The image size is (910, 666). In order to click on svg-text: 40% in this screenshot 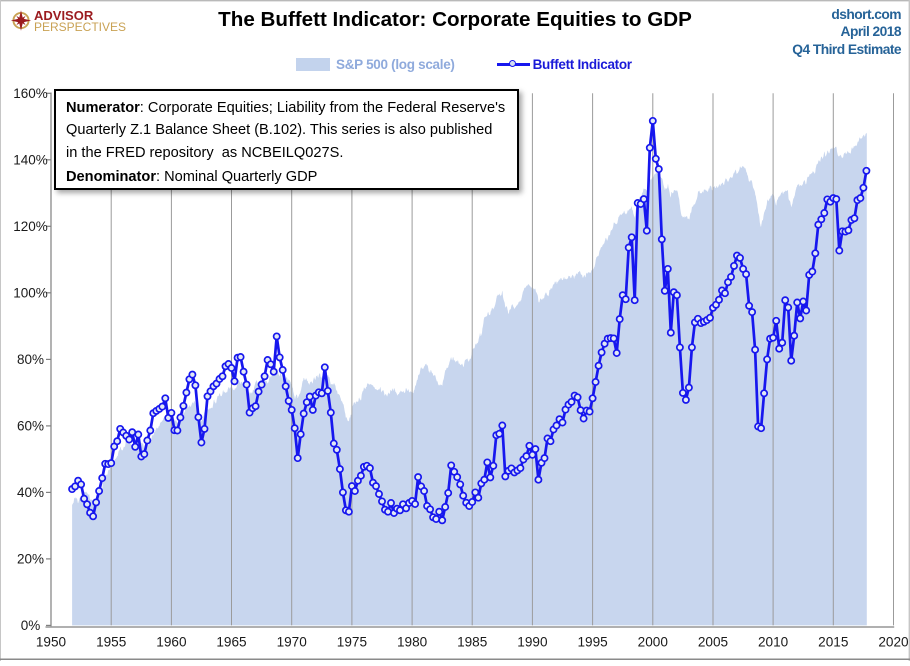, I will do `click(30, 492)`.